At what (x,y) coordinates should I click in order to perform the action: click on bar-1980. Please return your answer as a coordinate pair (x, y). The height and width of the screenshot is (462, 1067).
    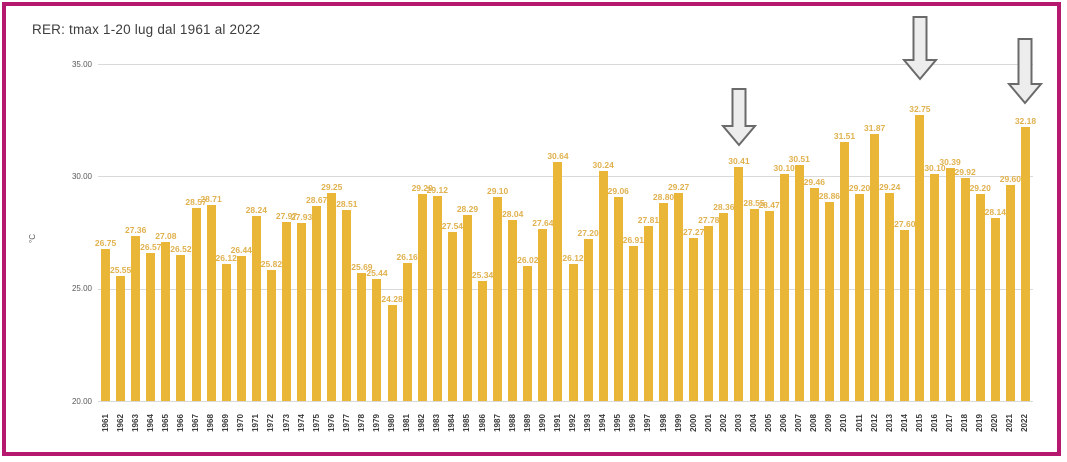
    Looking at the image, I should click on (392, 352).